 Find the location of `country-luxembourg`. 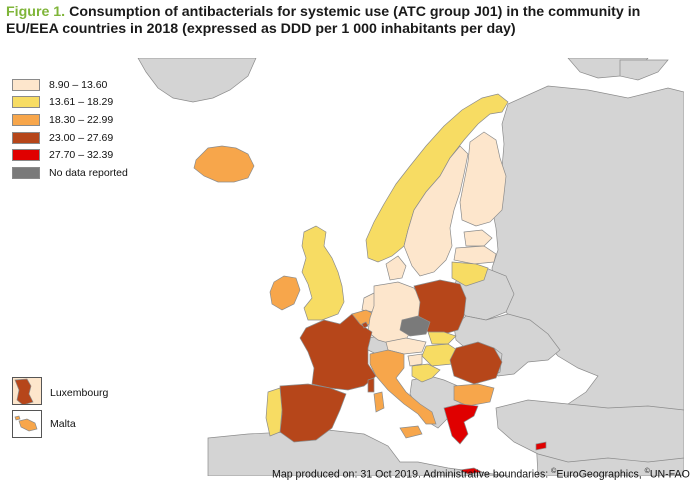

country-luxembourg is located at coordinates (365, 325).